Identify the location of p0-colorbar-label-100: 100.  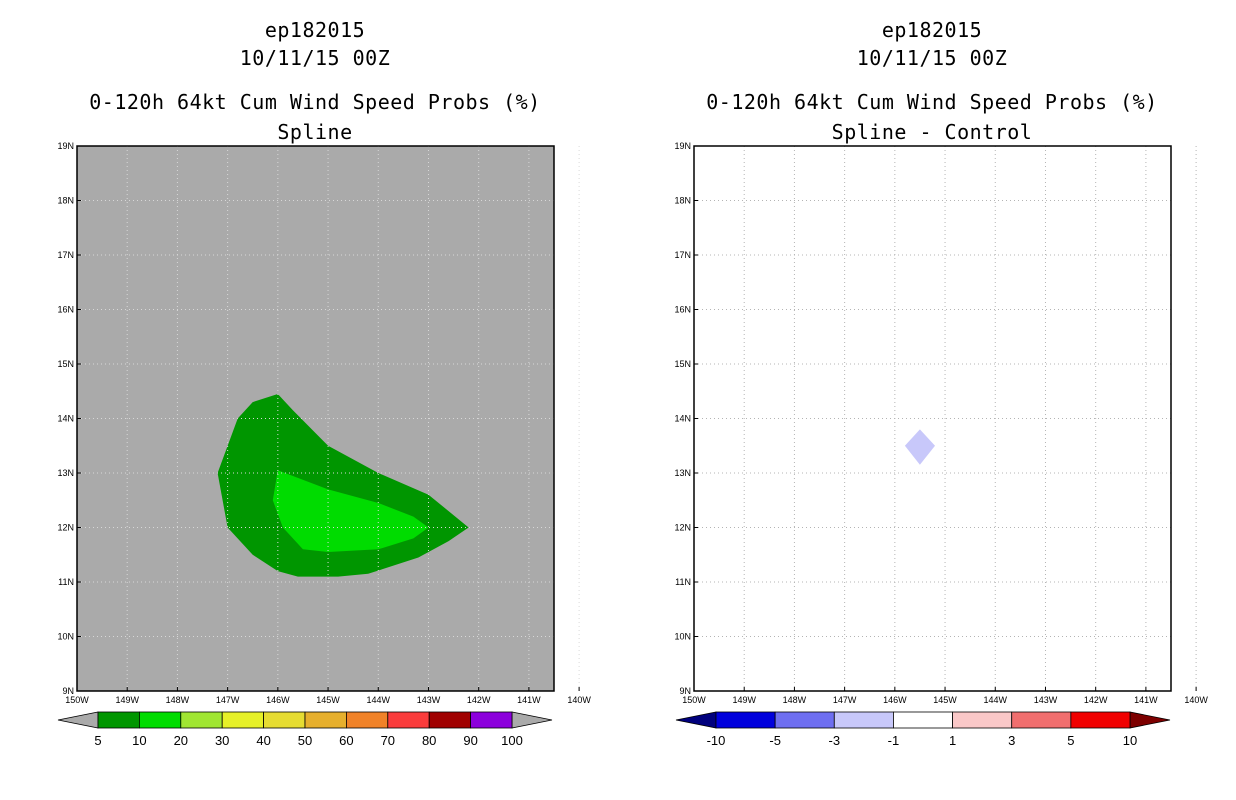
(512, 740).